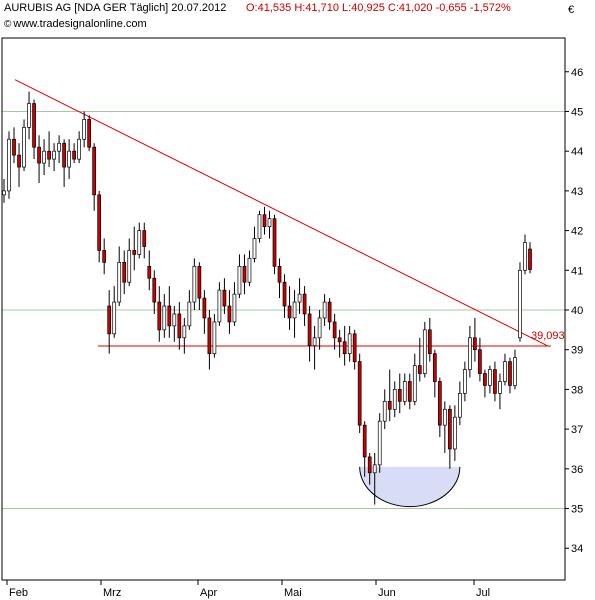  What do you see at coordinates (483, 593) in the screenshot?
I see `x-tick-label: Jul` at bounding box center [483, 593].